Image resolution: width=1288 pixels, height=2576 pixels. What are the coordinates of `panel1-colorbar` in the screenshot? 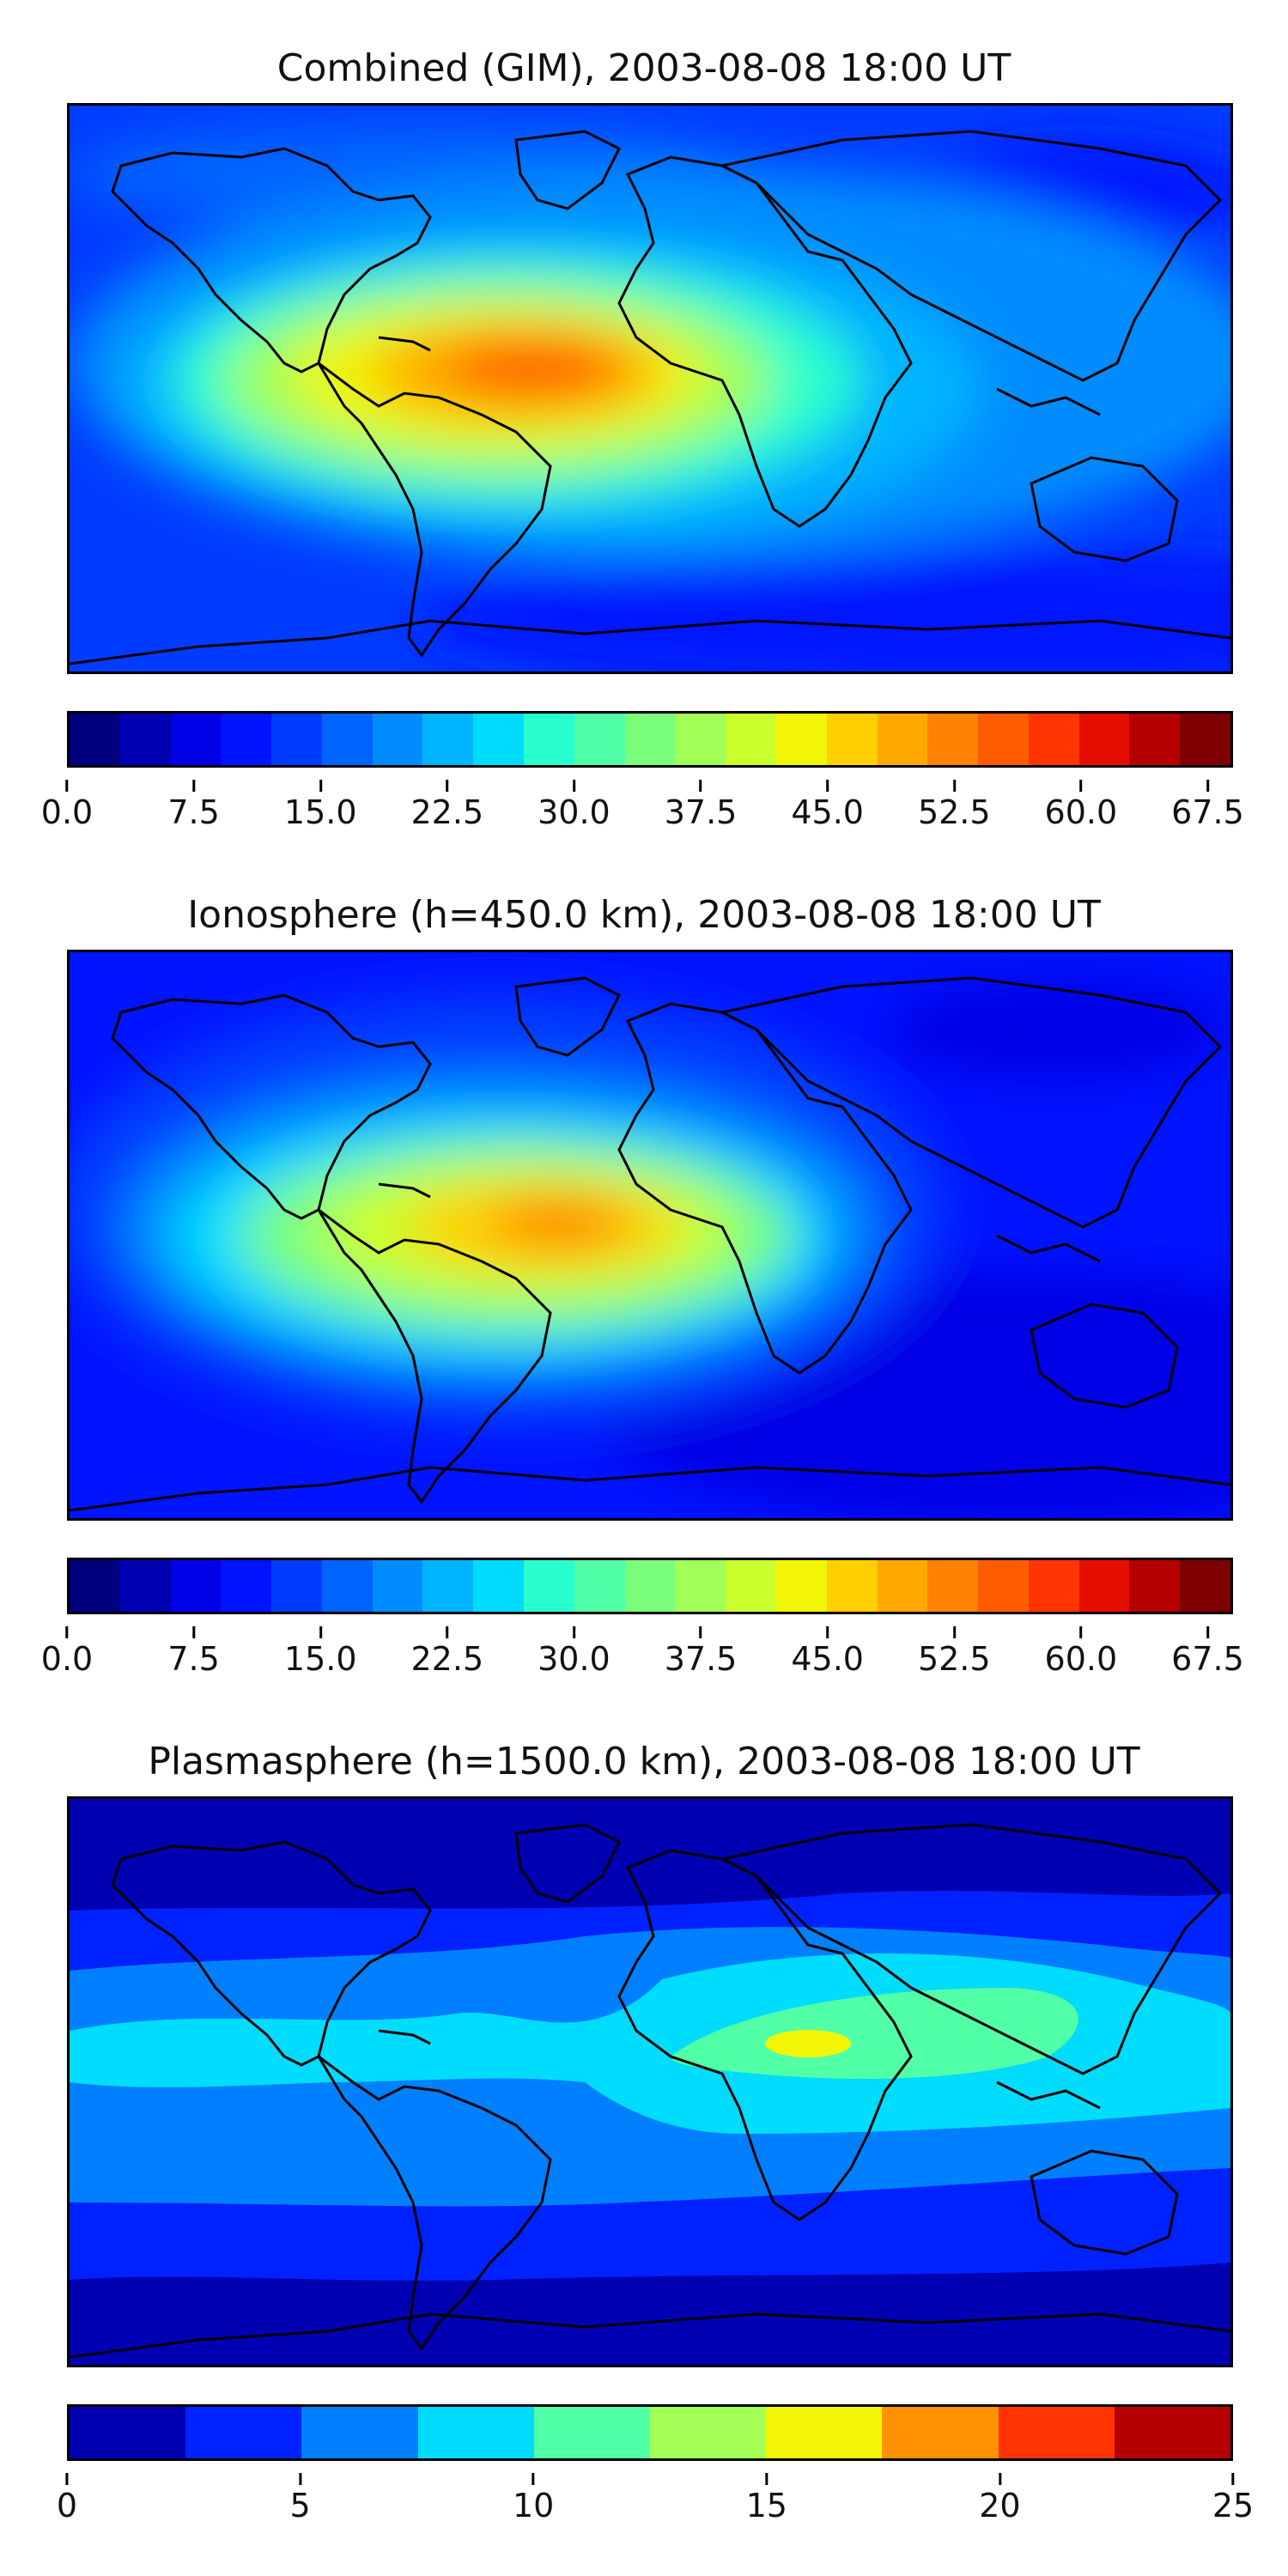 It's located at (650, 739).